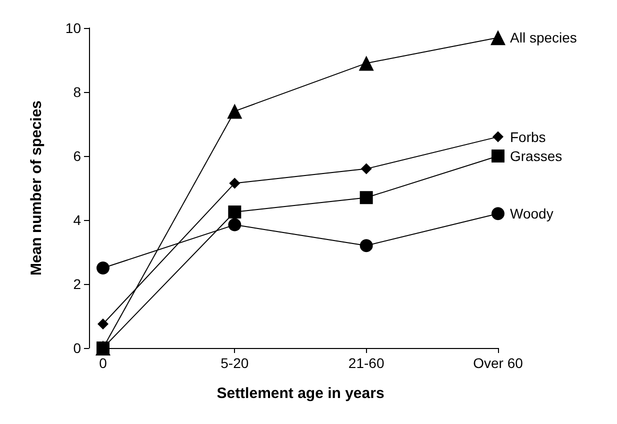  What do you see at coordinates (77, 92) in the screenshot?
I see `y-tick-label: 8` at bounding box center [77, 92].